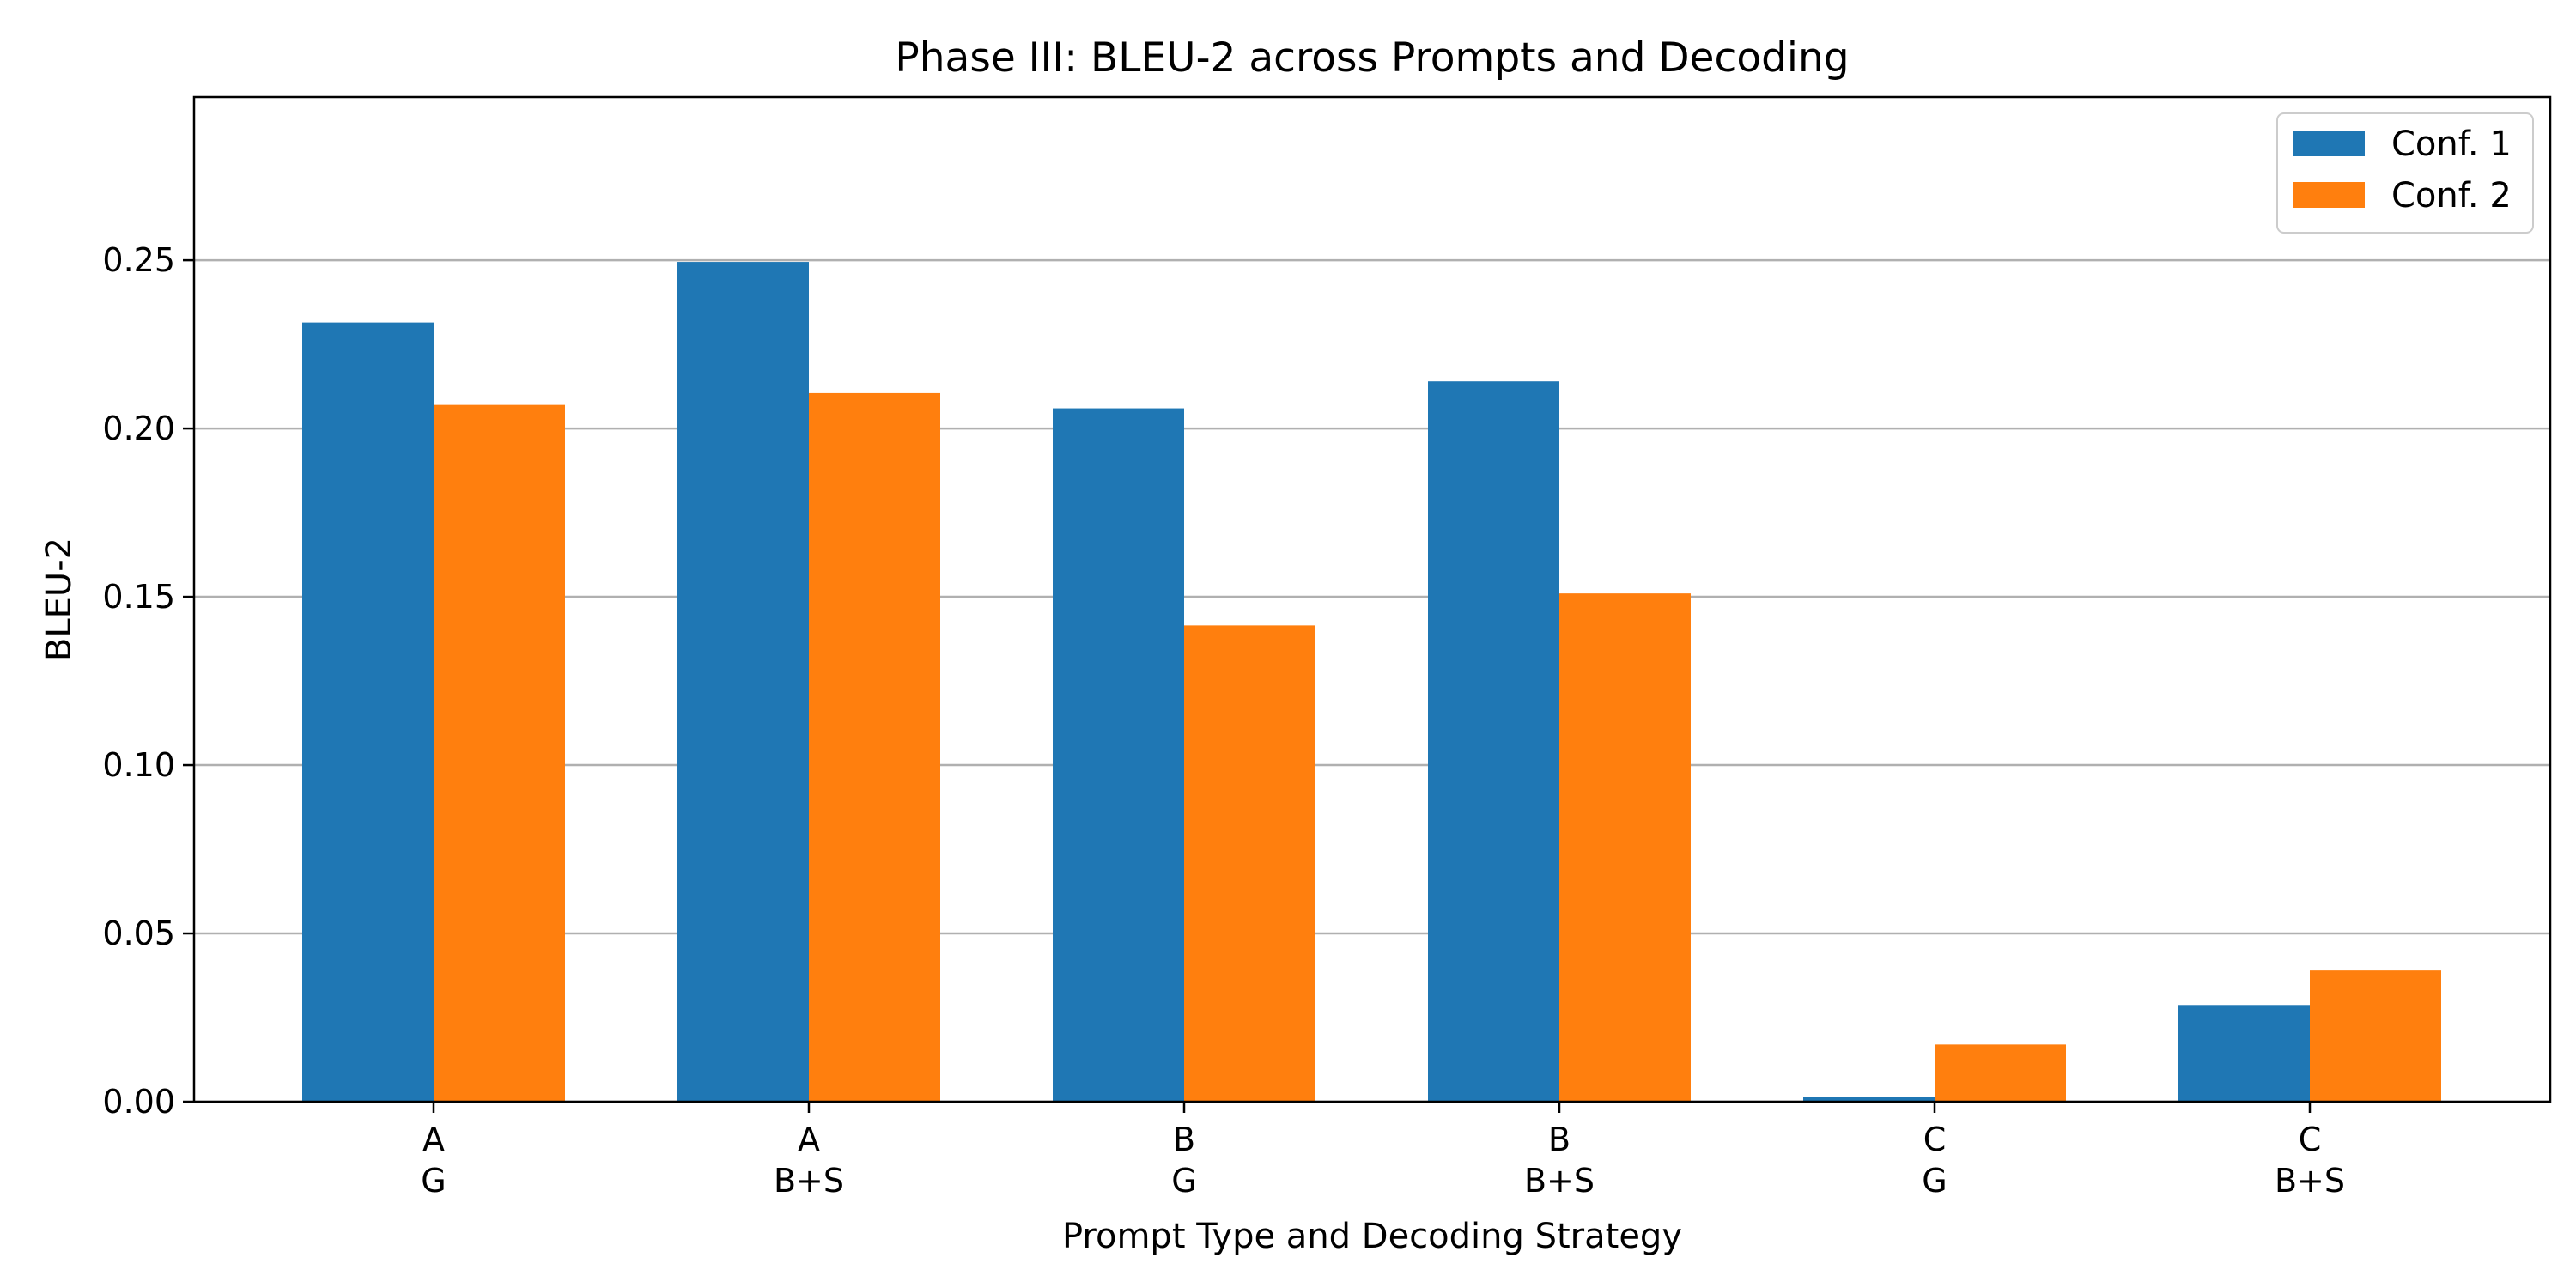 This screenshot has height=1288, width=2576. Describe the element at coordinates (2451, 196) in the screenshot. I see `legend-label-conf-2: Conf. 2` at that location.